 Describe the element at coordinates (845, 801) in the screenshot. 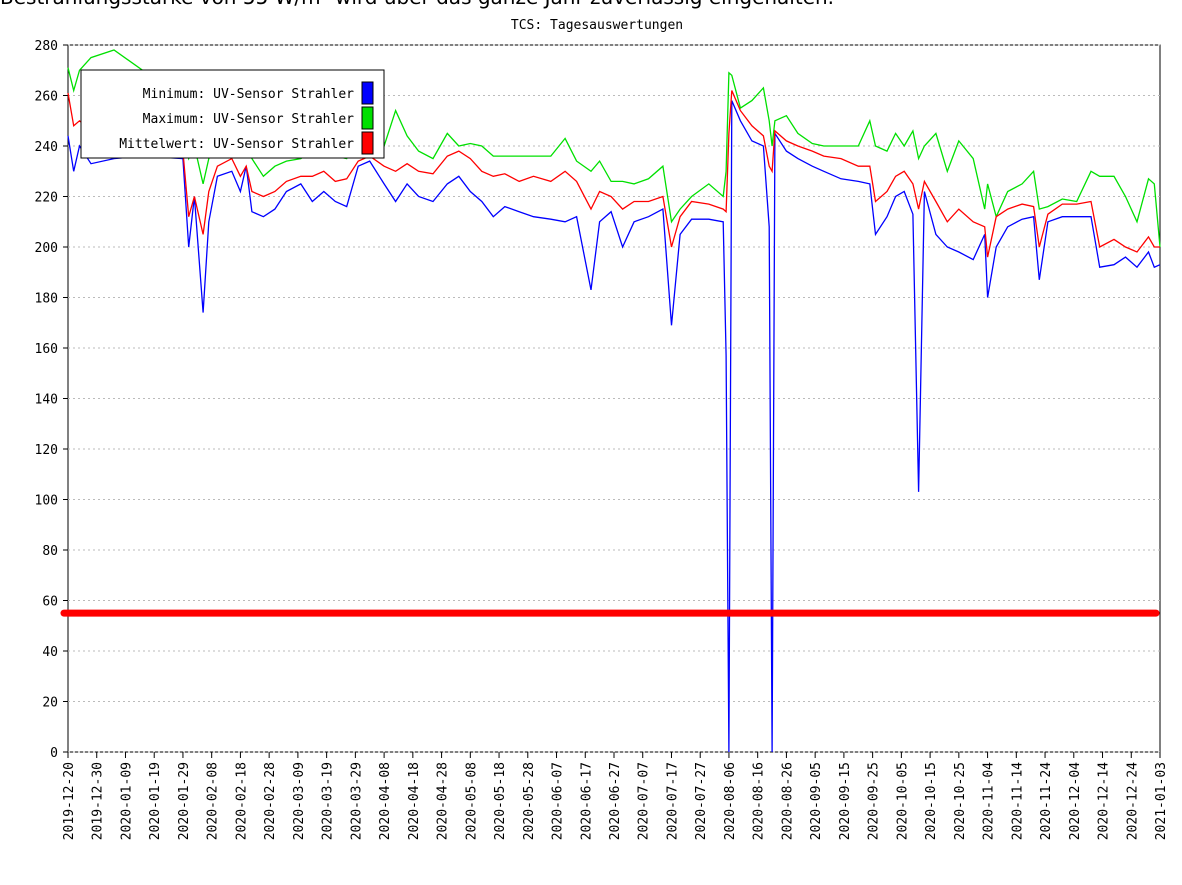

I see `x-tick-label: 2020-09-15` at that location.